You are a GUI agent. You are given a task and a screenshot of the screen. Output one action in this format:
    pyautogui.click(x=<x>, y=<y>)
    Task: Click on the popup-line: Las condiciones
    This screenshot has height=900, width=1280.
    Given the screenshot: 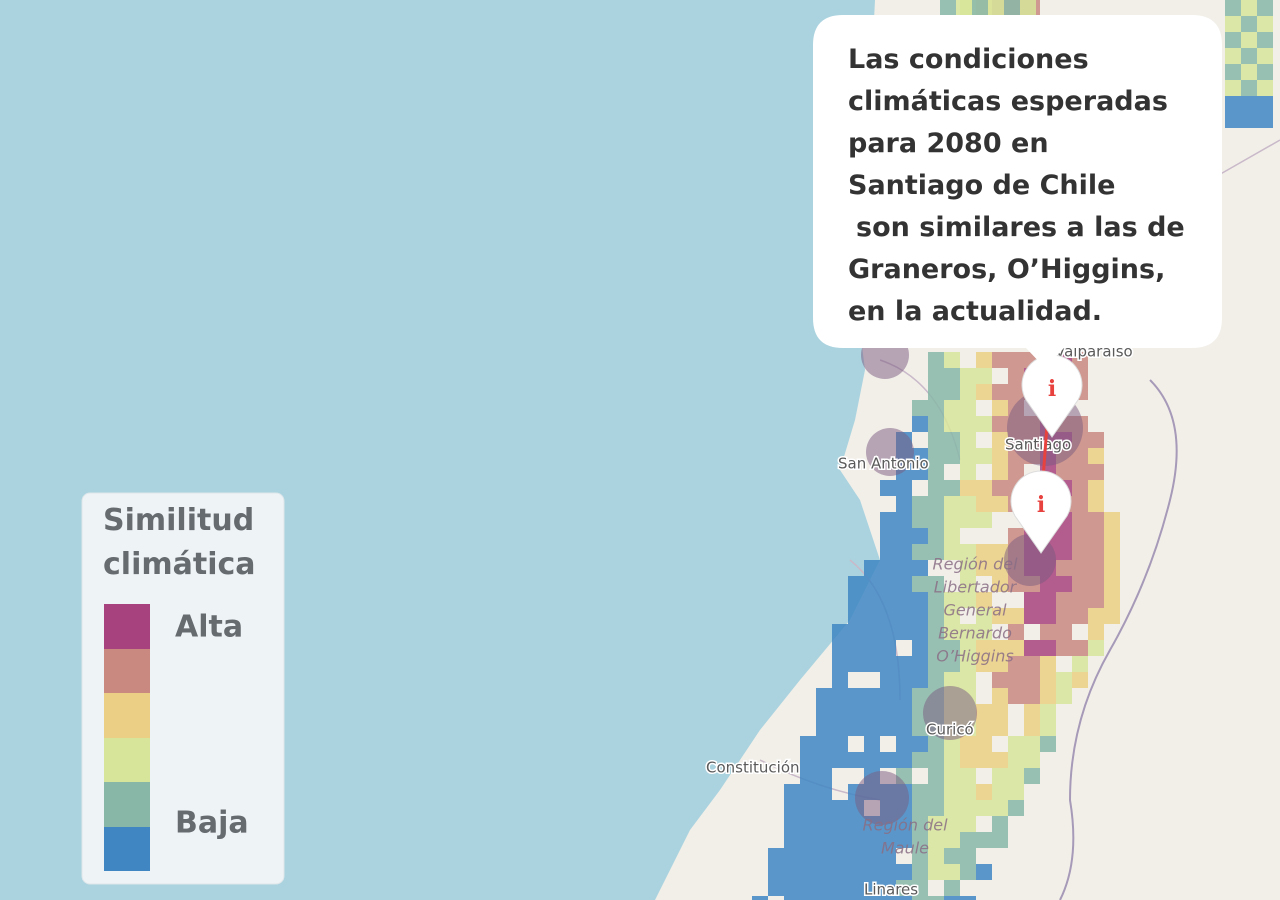 What is the action you would take?
    pyautogui.click(x=968, y=59)
    